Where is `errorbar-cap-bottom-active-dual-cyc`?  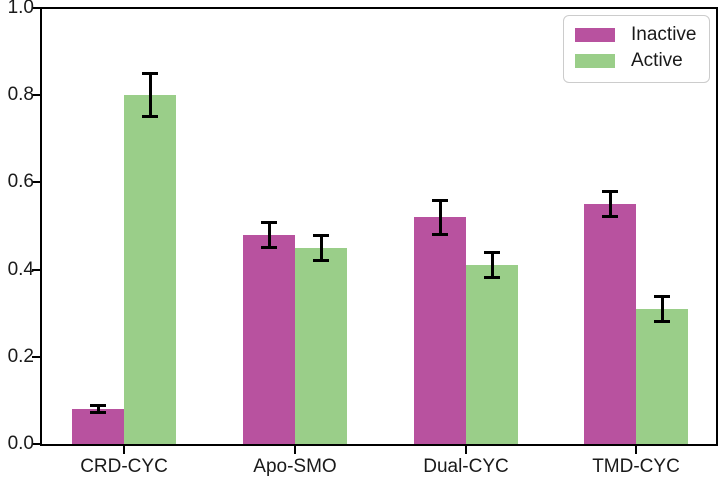 errorbar-cap-bottom-active-dual-cyc is located at coordinates (492, 277).